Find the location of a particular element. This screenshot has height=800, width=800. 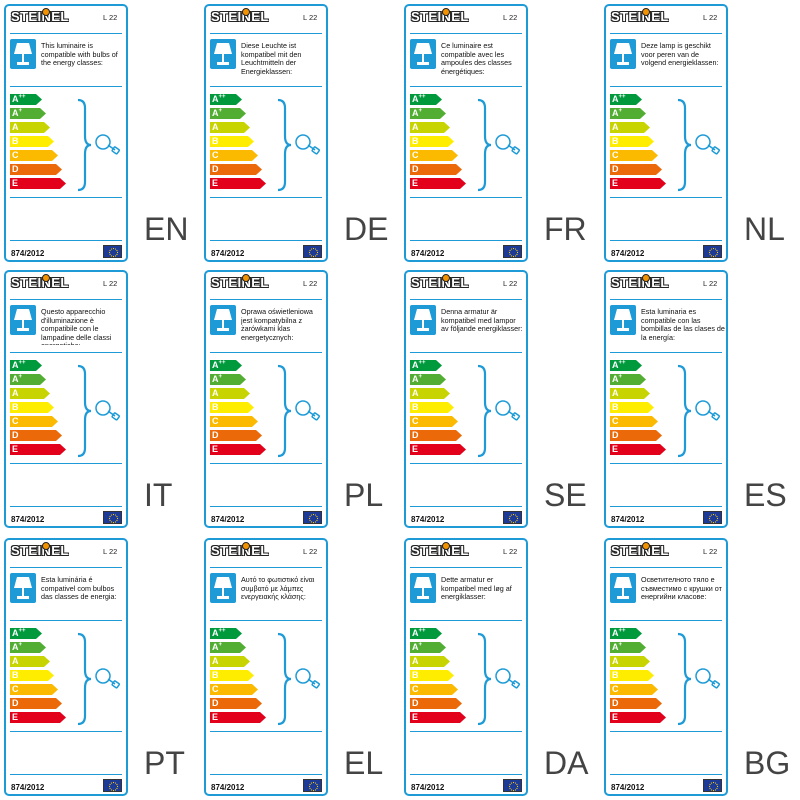

energy-class-scale: A++ A+ A B C D E is located at coordinates (245, 143).